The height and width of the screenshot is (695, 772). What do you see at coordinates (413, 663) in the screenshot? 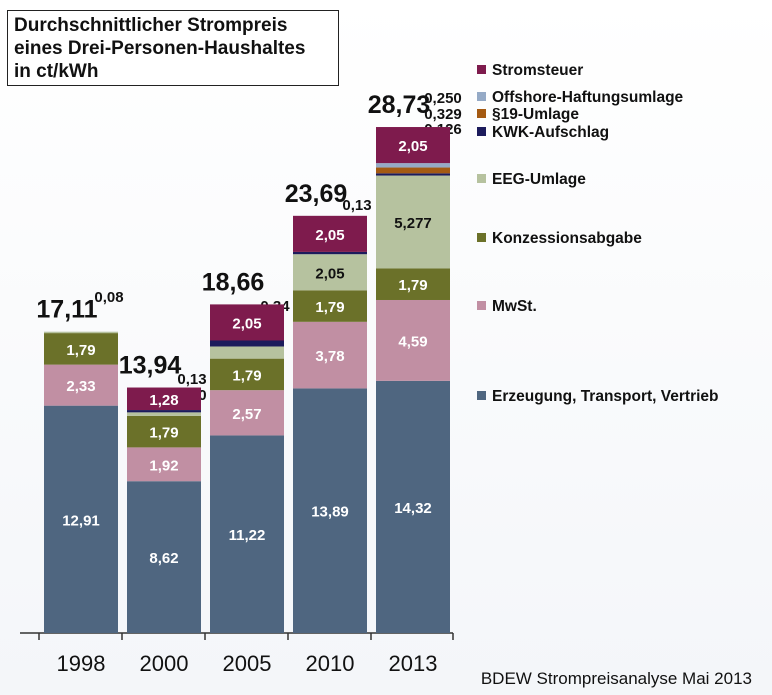
I see `category-label: 2013` at bounding box center [413, 663].